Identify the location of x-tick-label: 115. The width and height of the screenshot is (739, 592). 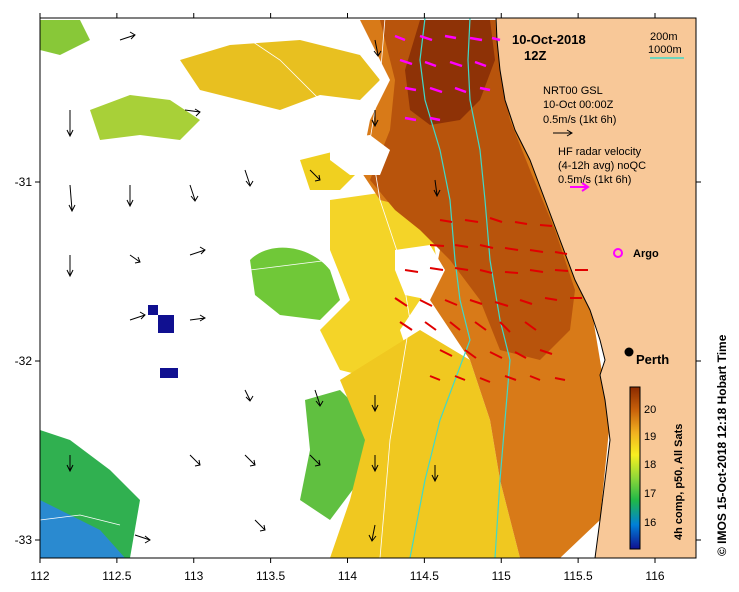
(501, 576).